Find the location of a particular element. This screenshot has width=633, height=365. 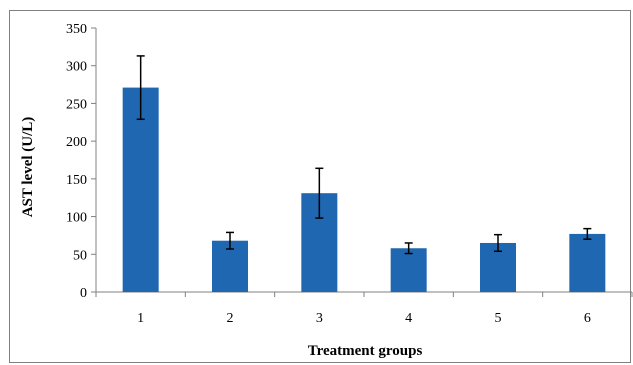

x-axis-title: Treatment groups is located at coordinates (365, 351).